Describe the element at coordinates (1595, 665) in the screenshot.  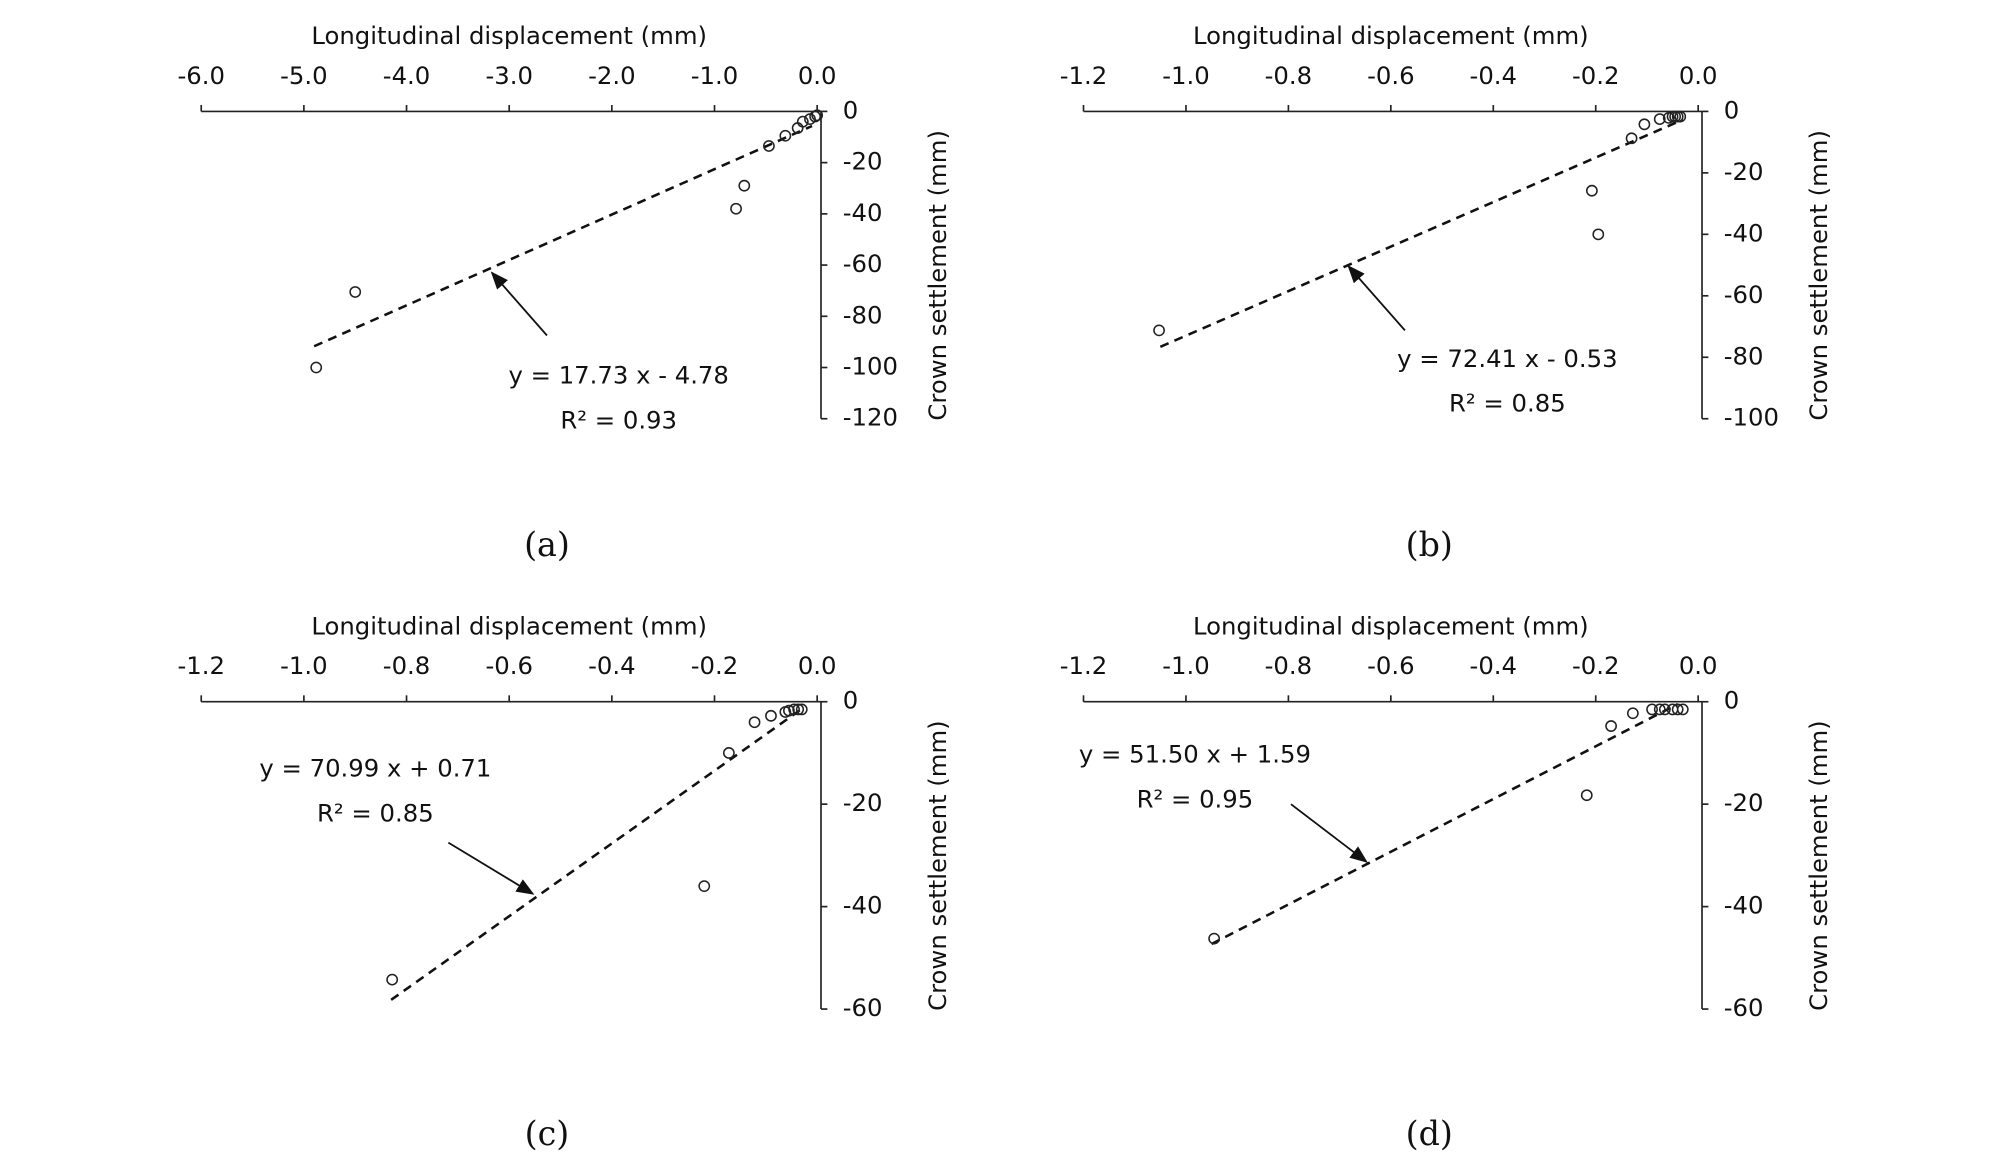
I see `x-tick-label: -0.2` at that location.